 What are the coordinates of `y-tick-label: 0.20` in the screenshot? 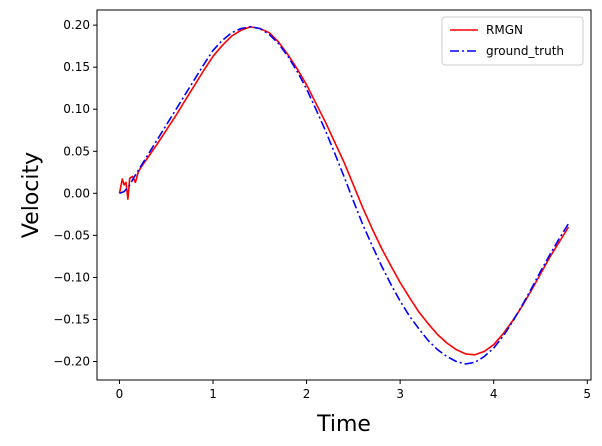 It's located at (76, 25).